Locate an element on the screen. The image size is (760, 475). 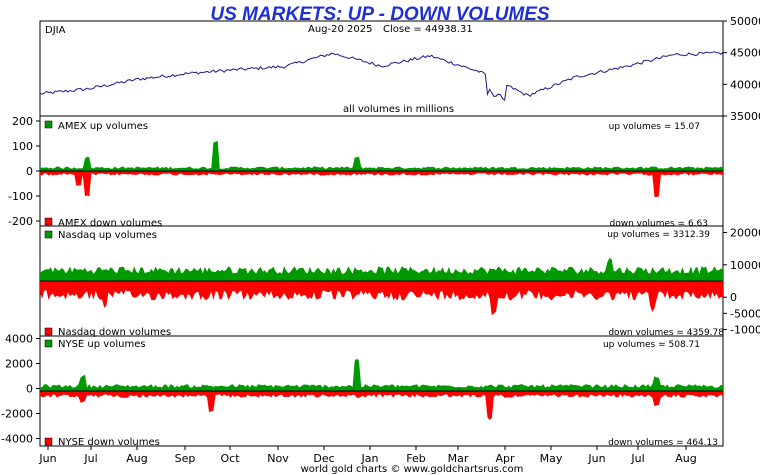
nasdaq-up-legend-swatch is located at coordinates (48, 234).